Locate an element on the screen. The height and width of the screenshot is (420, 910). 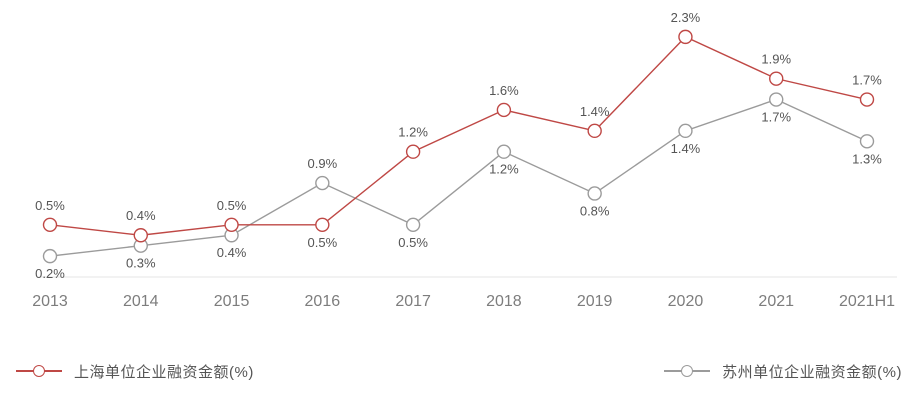
svg-text: 0.9% is located at coordinates (323, 163).